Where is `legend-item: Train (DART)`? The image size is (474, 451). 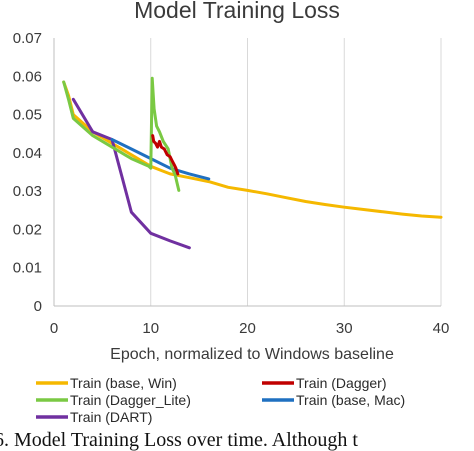 legend-item: Train (DART) is located at coordinates (94, 417).